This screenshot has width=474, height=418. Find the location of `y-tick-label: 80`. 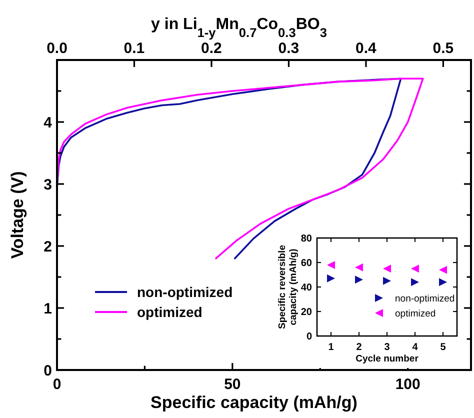

y-tick-label: 80 is located at coordinates (306, 239).